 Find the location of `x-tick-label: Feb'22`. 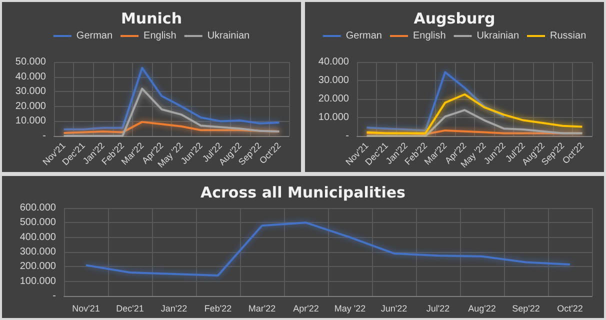

x-tick-label: Feb'22 is located at coordinates (218, 309).